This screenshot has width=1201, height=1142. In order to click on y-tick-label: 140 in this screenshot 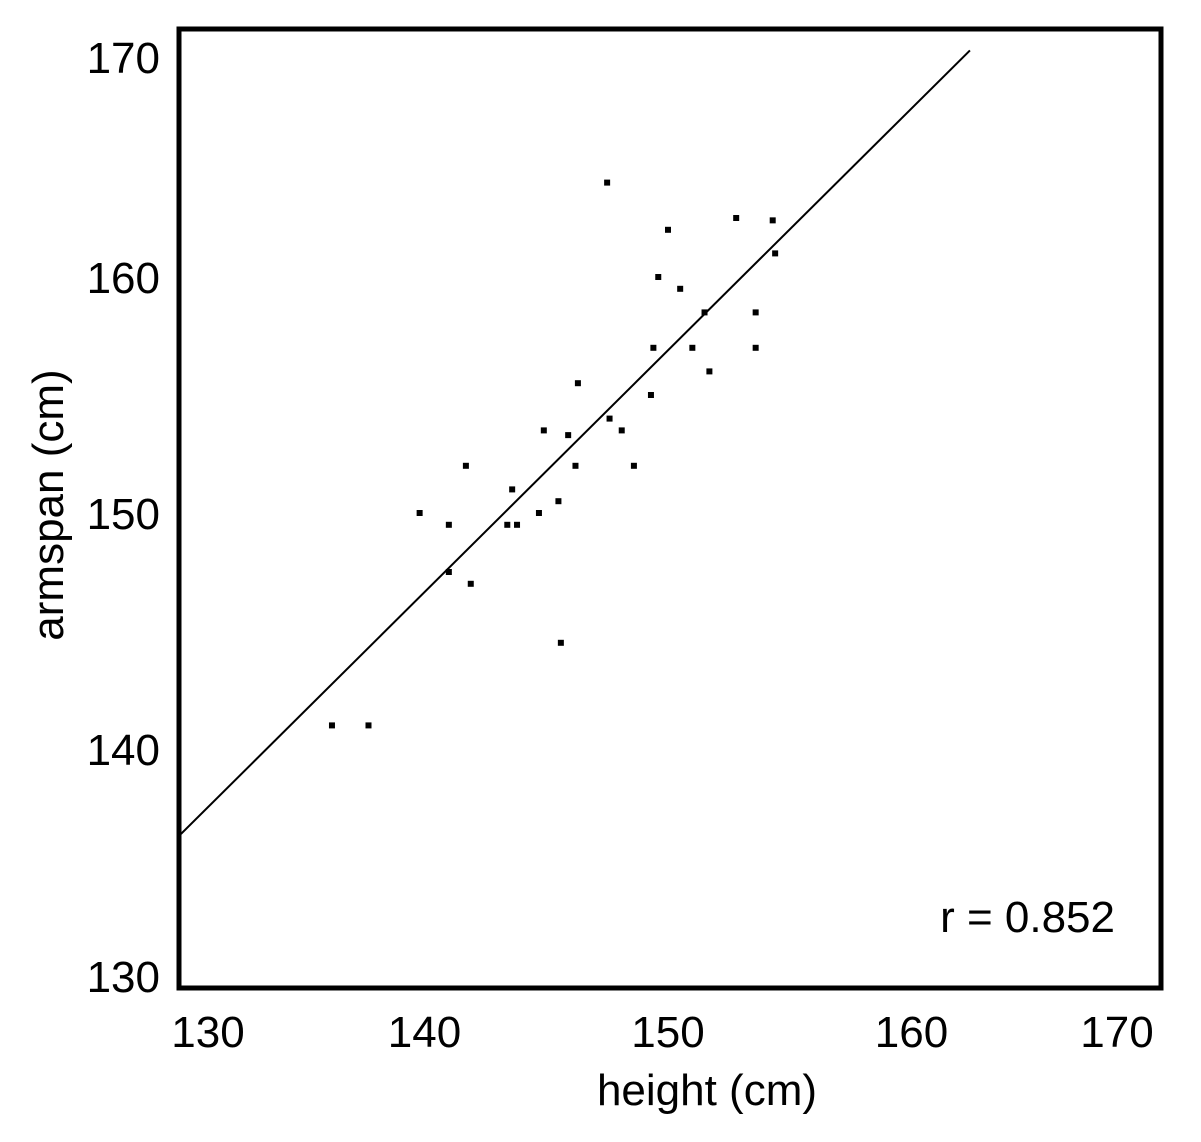, I will do `click(123, 750)`.